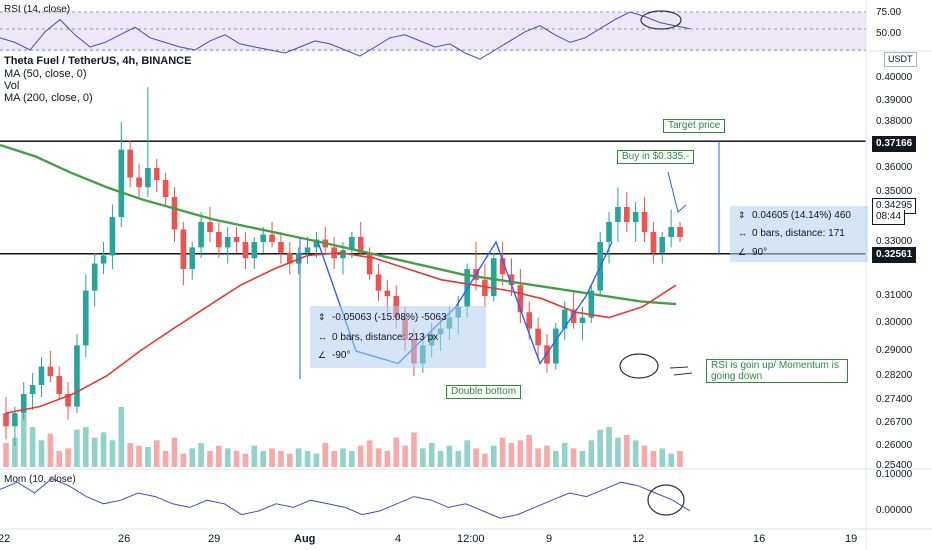  Describe the element at coordinates (894, 350) in the screenshot. I see `price-tick-label: 0.29000` at that location.